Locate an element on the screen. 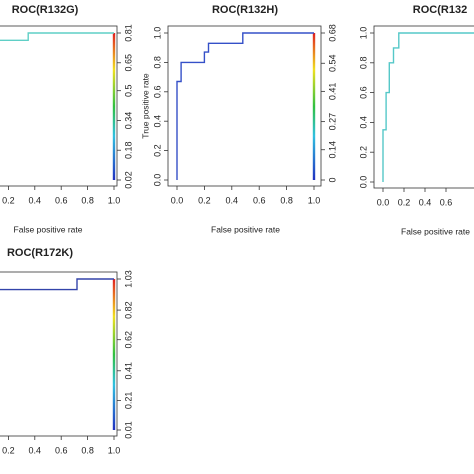 The height and width of the screenshot is (474, 474). colorbar-tick-label: 0.82 is located at coordinates (128, 310).